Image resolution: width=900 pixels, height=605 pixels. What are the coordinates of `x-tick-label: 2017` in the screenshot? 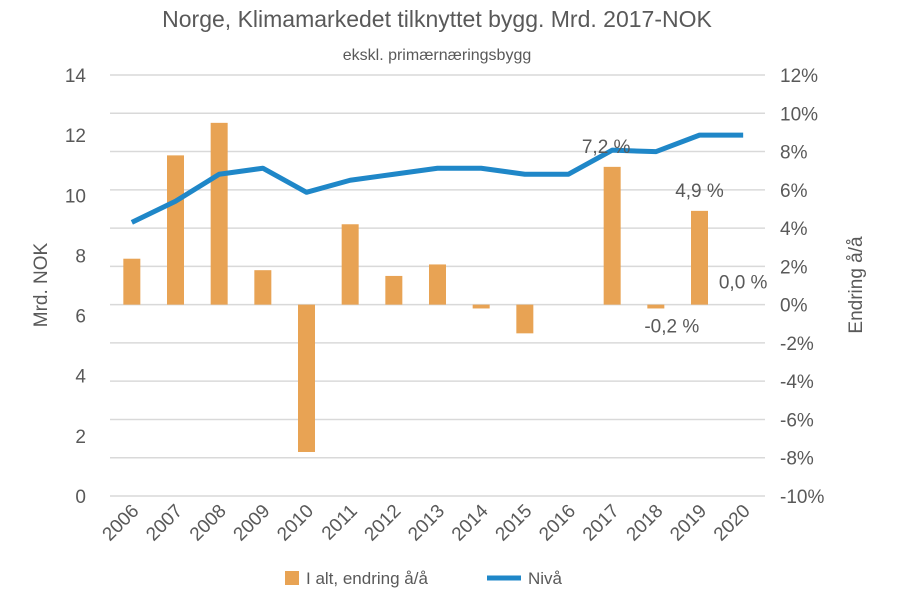 It's located at (601, 523).